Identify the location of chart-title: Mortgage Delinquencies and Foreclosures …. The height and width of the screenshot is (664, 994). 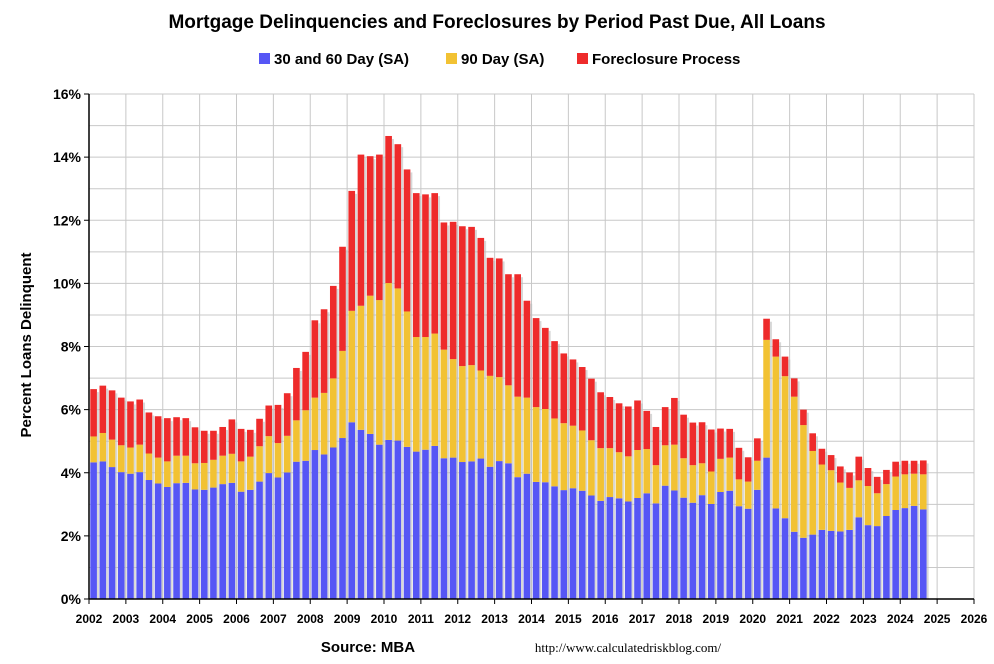
(496, 22).